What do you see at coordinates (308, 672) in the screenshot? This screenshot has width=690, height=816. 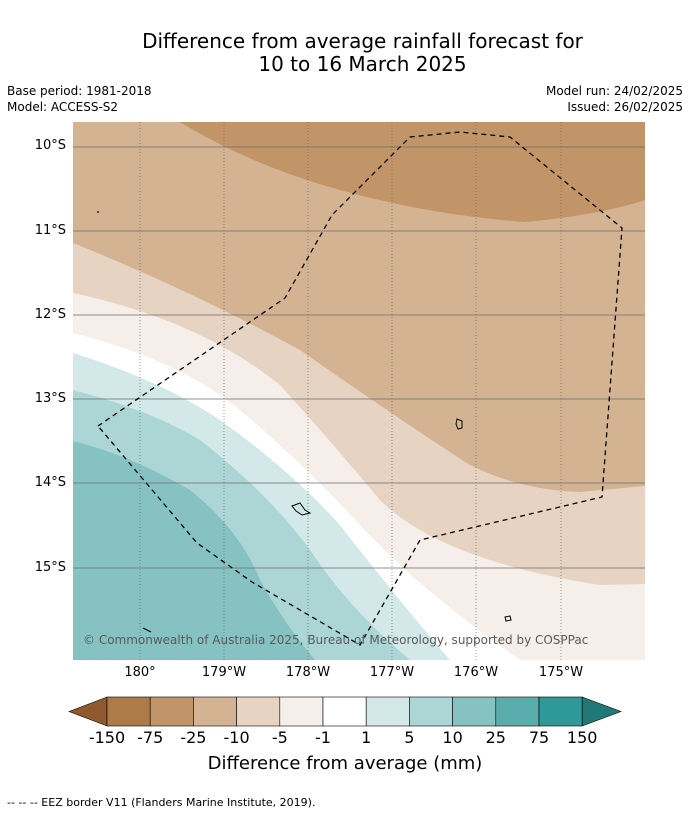 I see `lon-label: 178°W` at bounding box center [308, 672].